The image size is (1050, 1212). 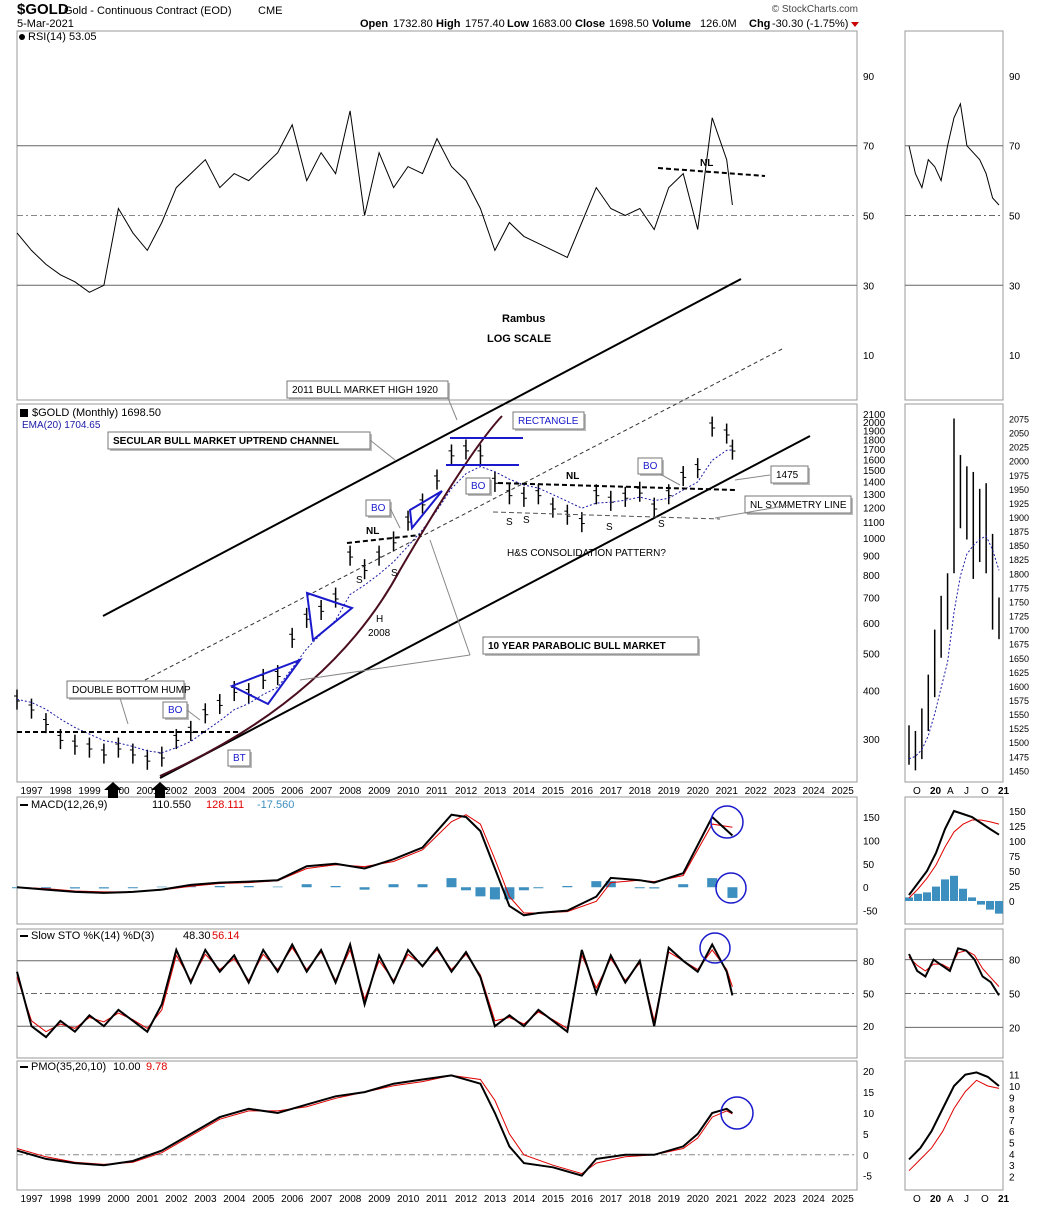 What do you see at coordinates (523, 319) in the screenshot?
I see `rambus-label: Rambus` at bounding box center [523, 319].